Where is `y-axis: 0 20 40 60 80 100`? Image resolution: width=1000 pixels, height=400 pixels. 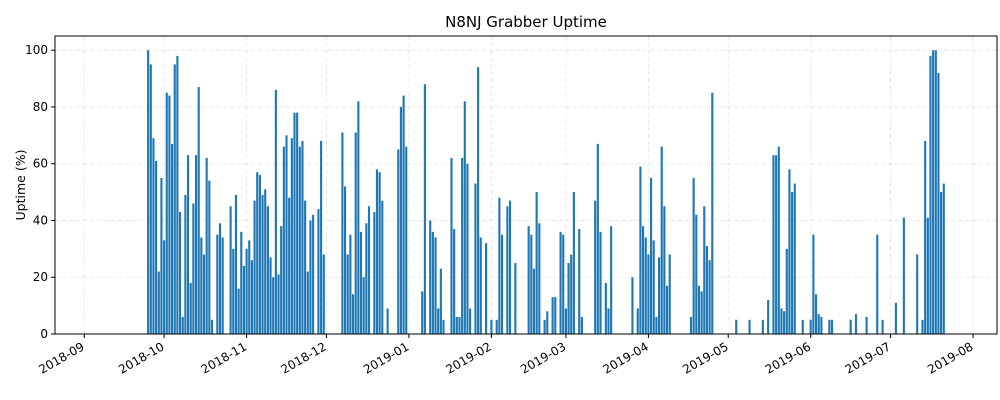
y-axis: 0 20 40 60 80 100 is located at coordinates (40, 192).